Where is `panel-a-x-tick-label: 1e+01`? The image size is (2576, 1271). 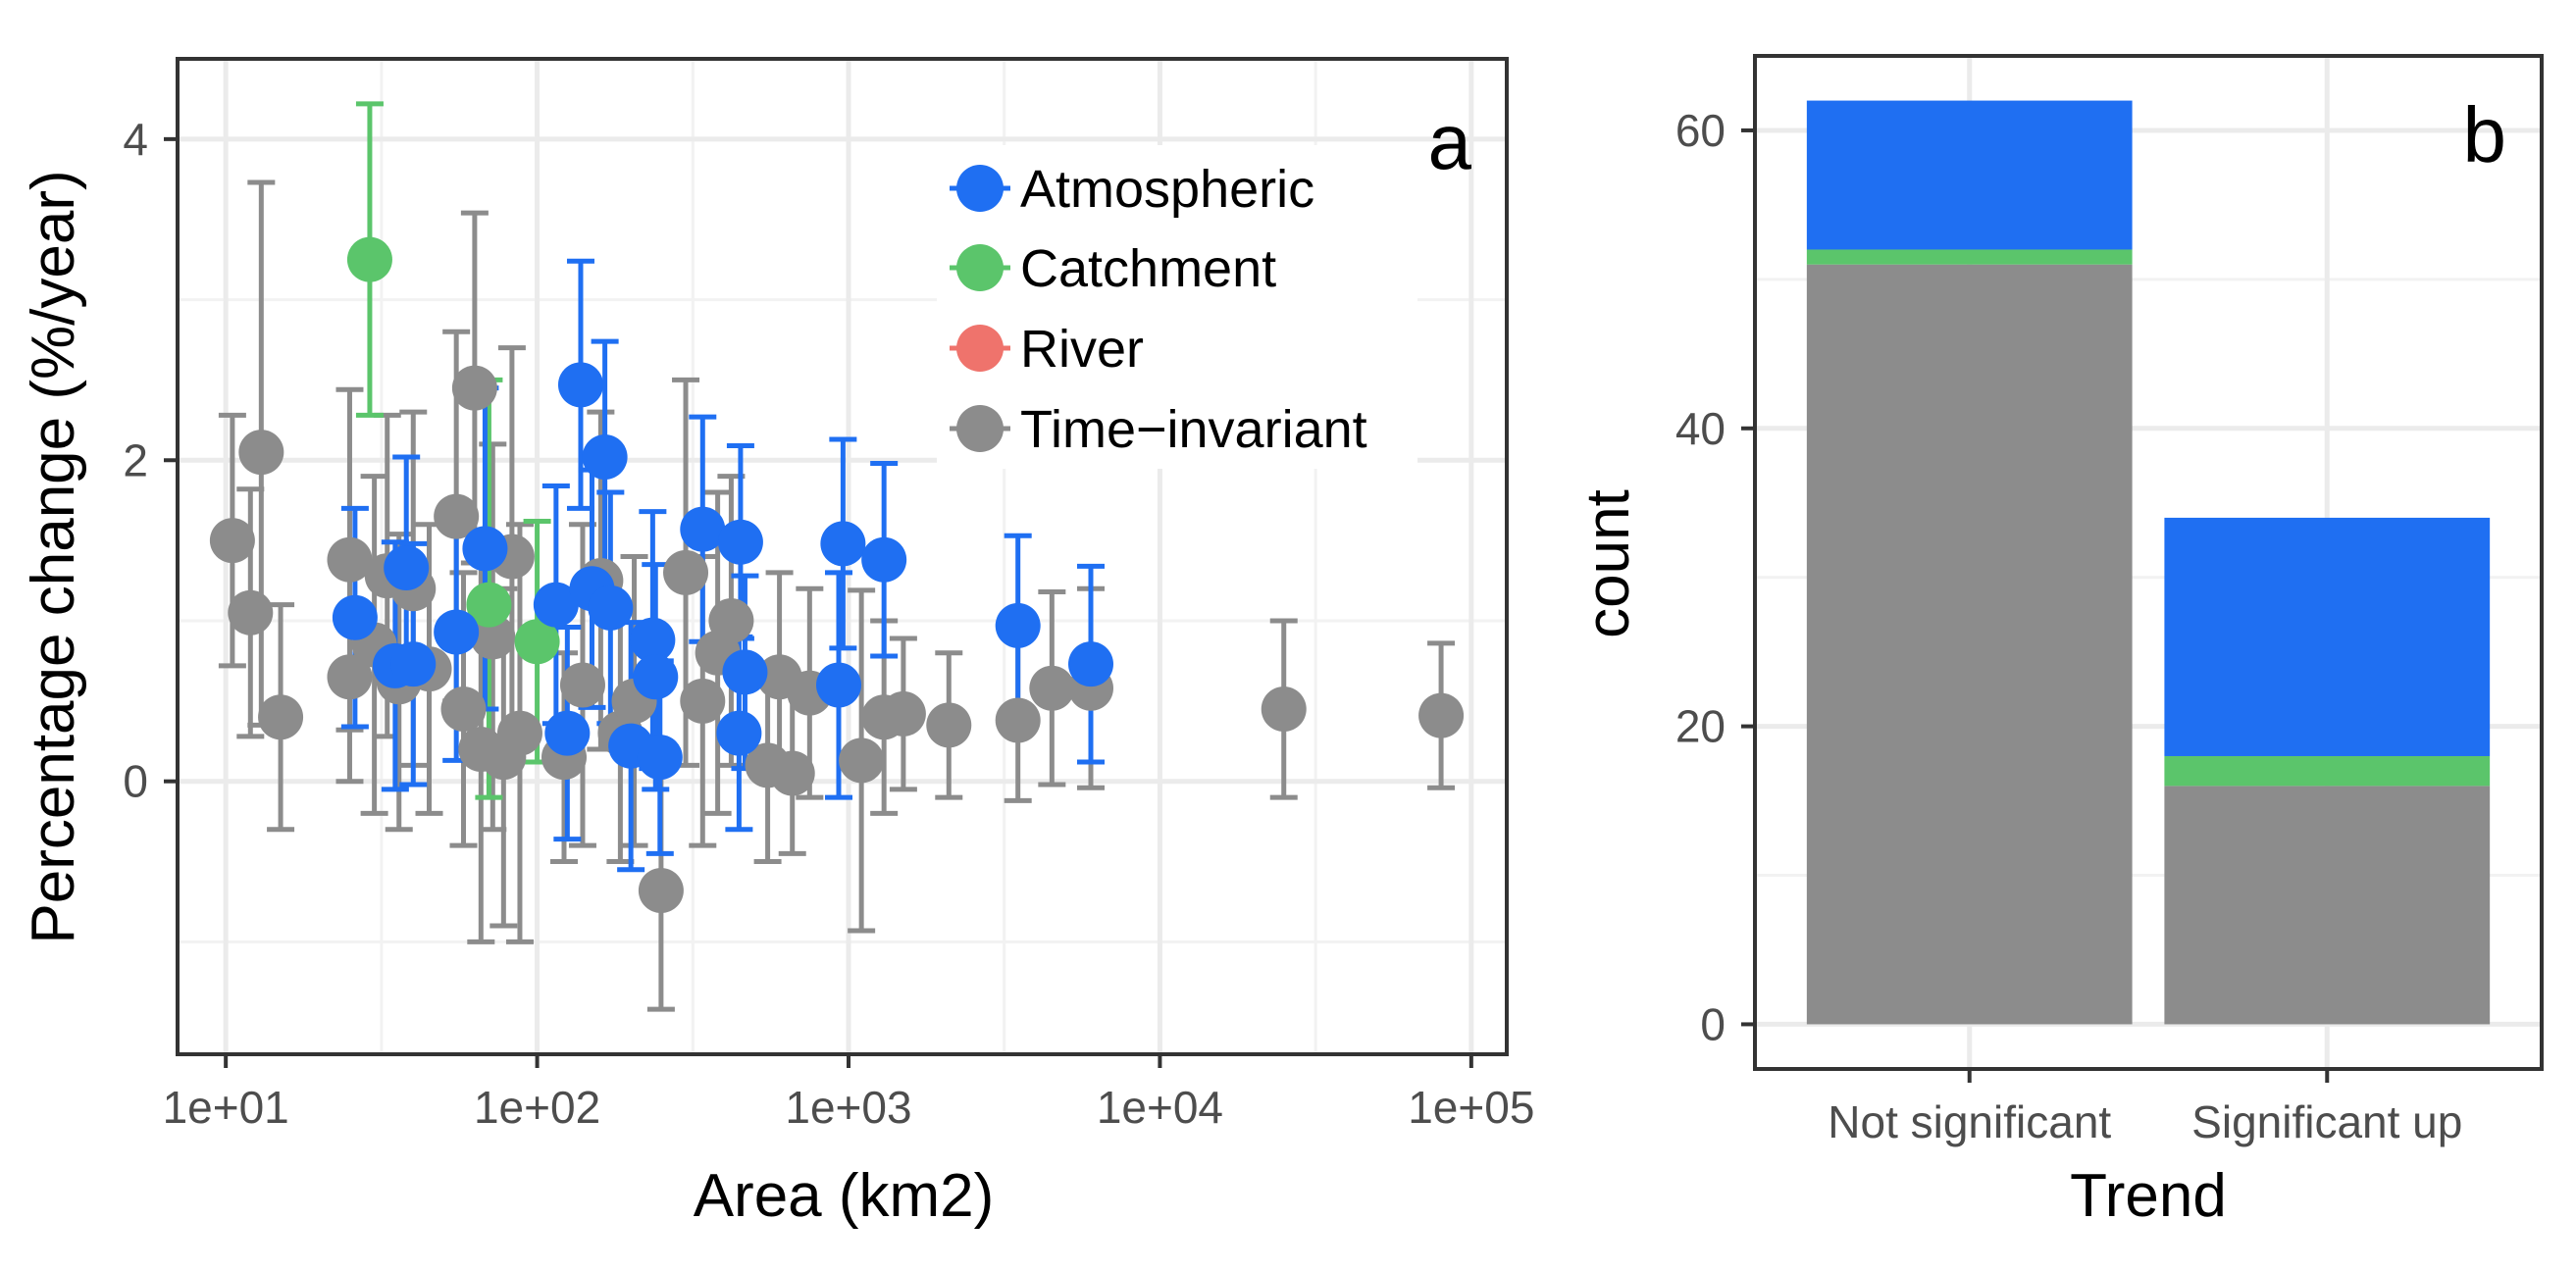
panel-a-x-tick-label: 1e+01 is located at coordinates (226, 1108).